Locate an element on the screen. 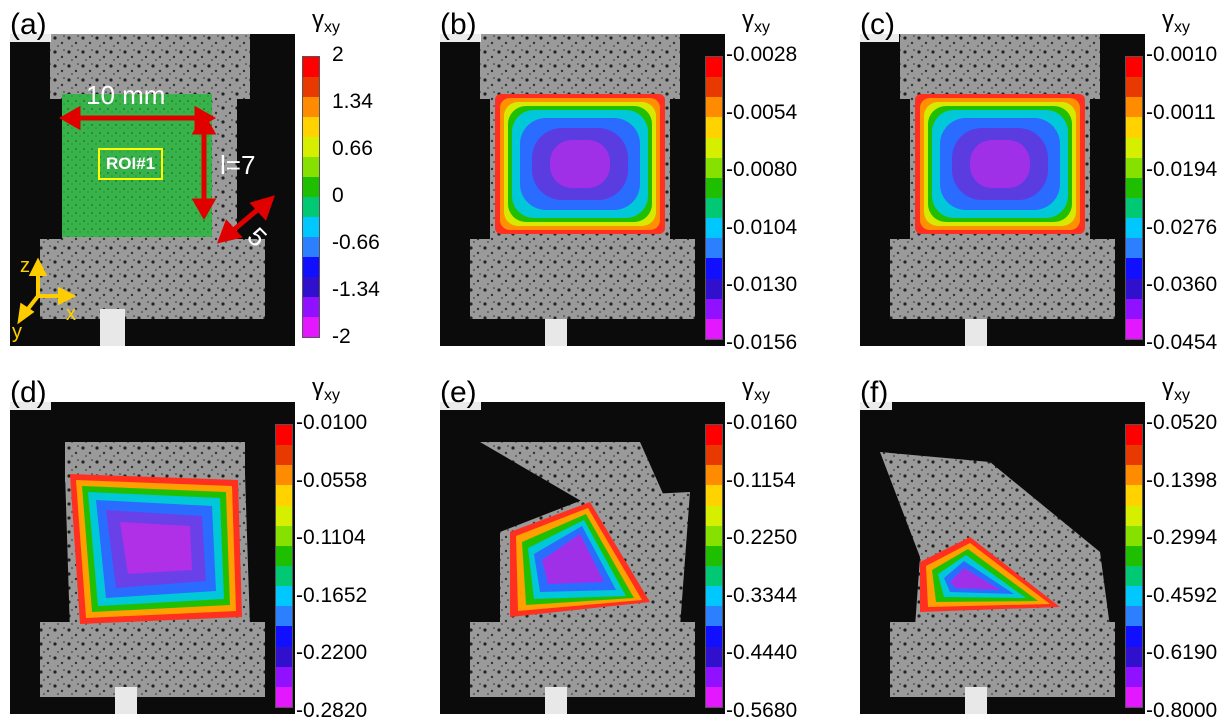 The width and height of the screenshot is (1223, 723). colorbar-tick-label: -0.6190 is located at coordinates (1182, 653).